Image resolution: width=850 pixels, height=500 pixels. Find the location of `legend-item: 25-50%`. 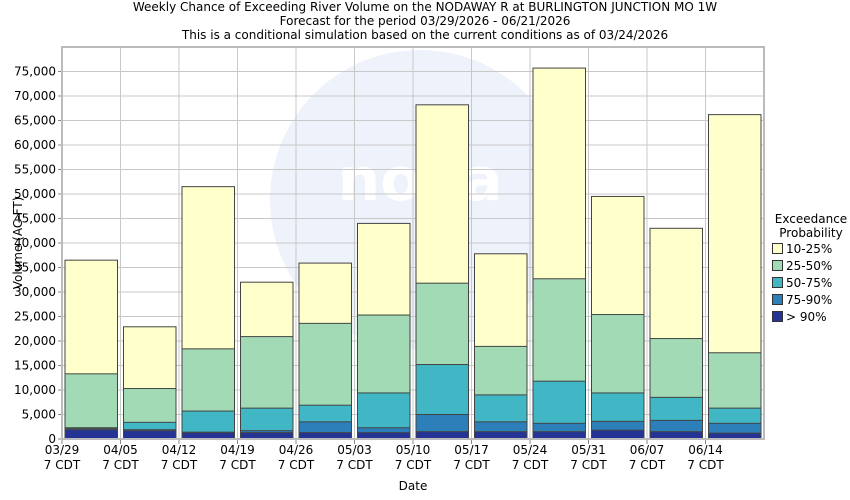

legend-item: 25-50% is located at coordinates (811, 265).